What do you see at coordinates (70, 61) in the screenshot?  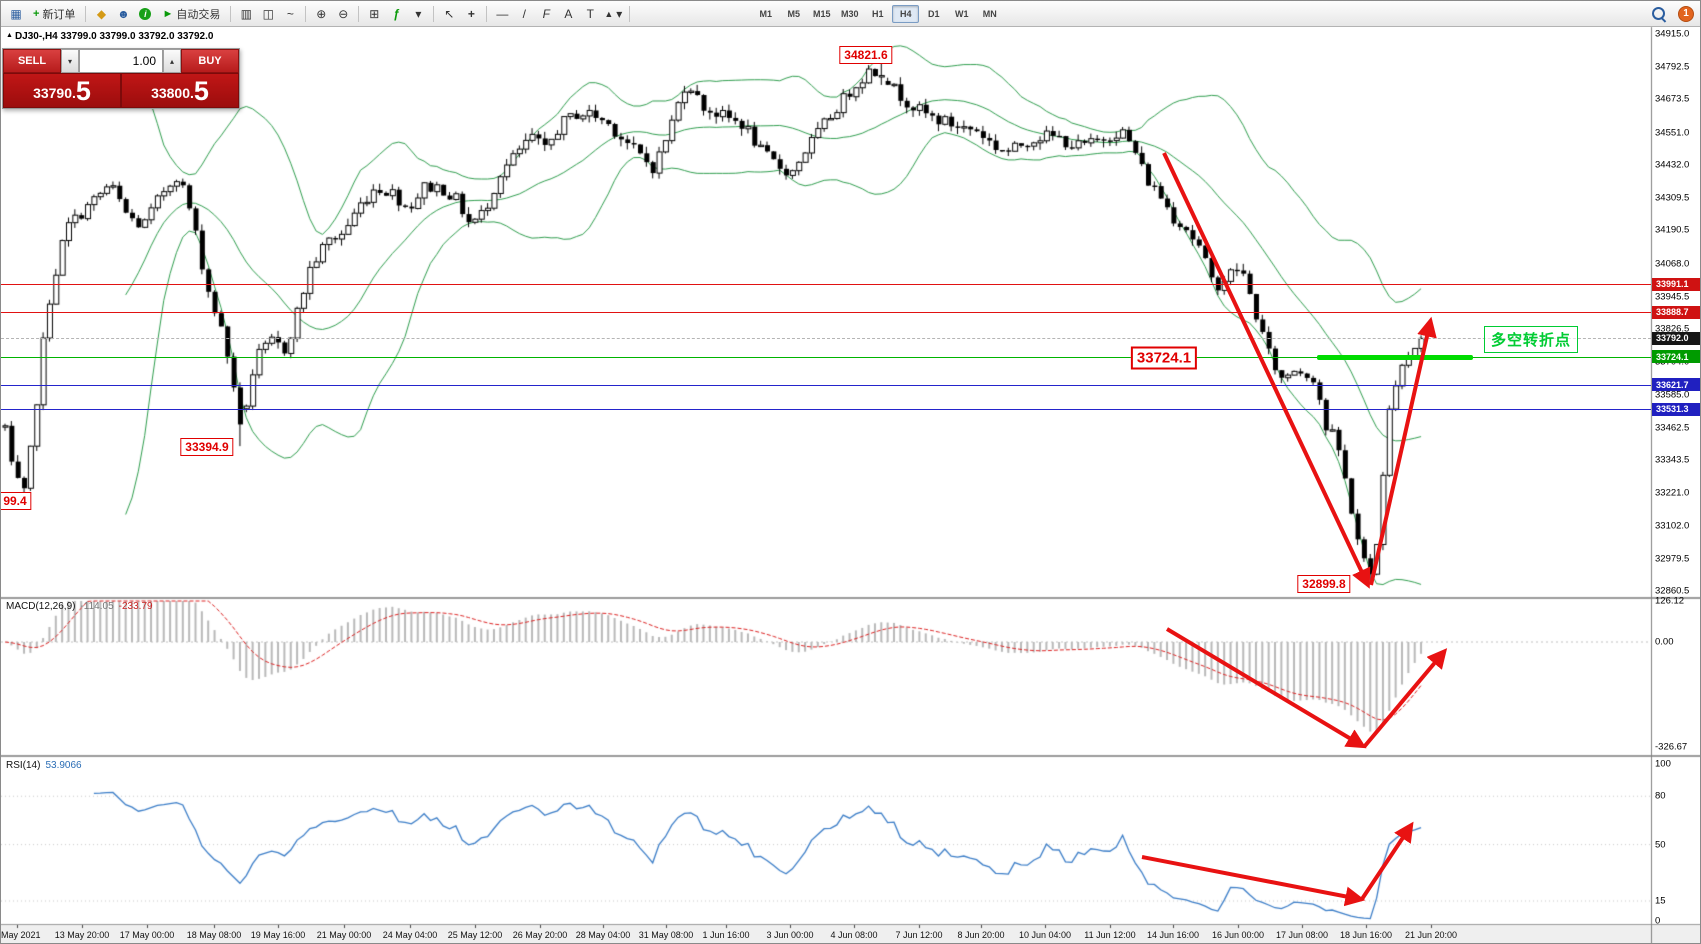 I see `volume-down-button: ▾` at bounding box center [70, 61].